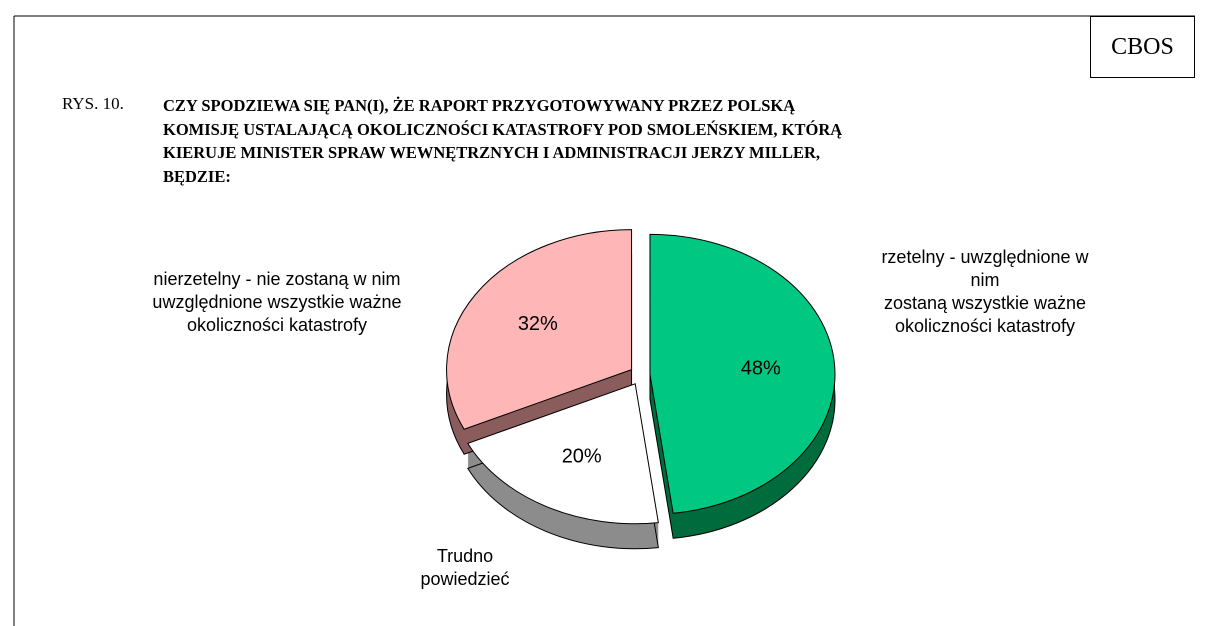 The image size is (1209, 626). I want to click on value-label: 48%, so click(761, 368).